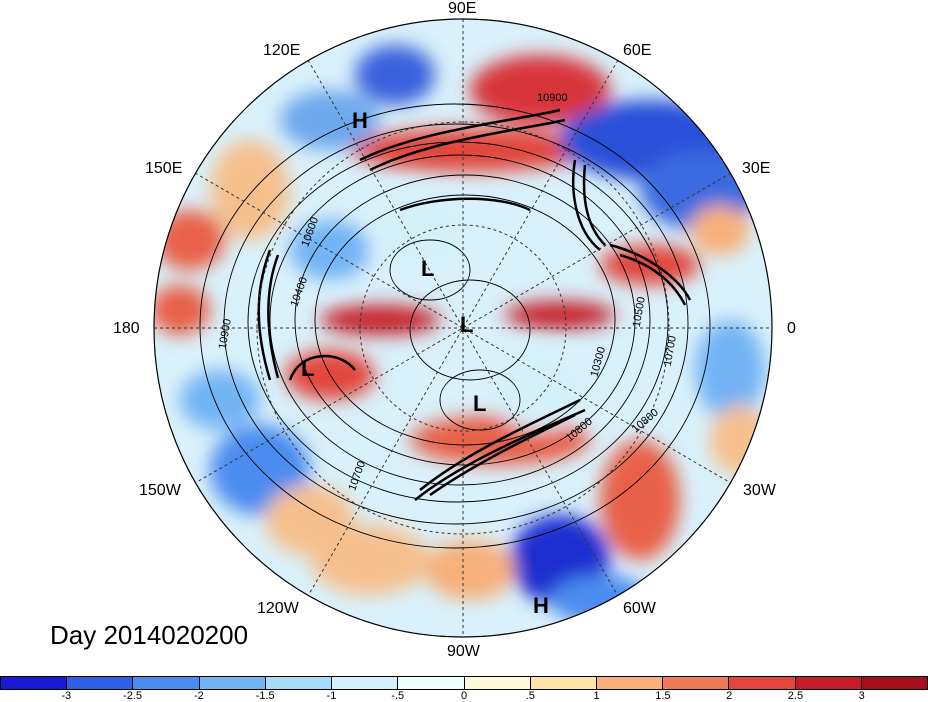 This screenshot has height=702, width=928. I want to click on contour-label: 10900, so click(552, 98).